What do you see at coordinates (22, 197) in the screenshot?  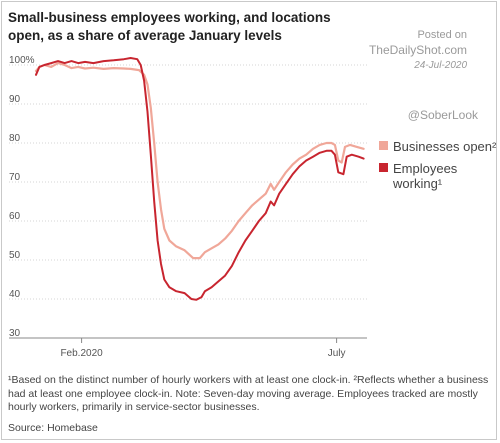 I see `y-axis-ticks: 100% 90 80 70 60 50 40 30` at bounding box center [22, 197].